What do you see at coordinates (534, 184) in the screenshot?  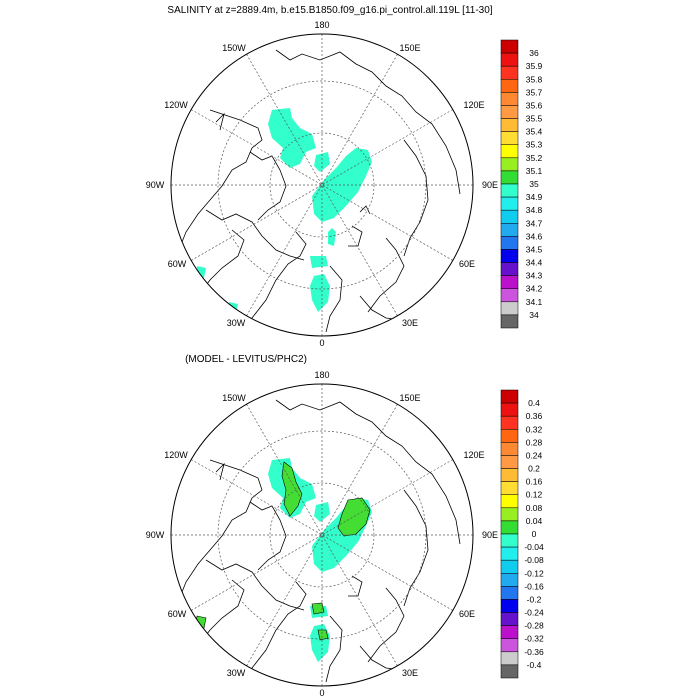 I see `colorbar-tick-label: 35` at bounding box center [534, 184].